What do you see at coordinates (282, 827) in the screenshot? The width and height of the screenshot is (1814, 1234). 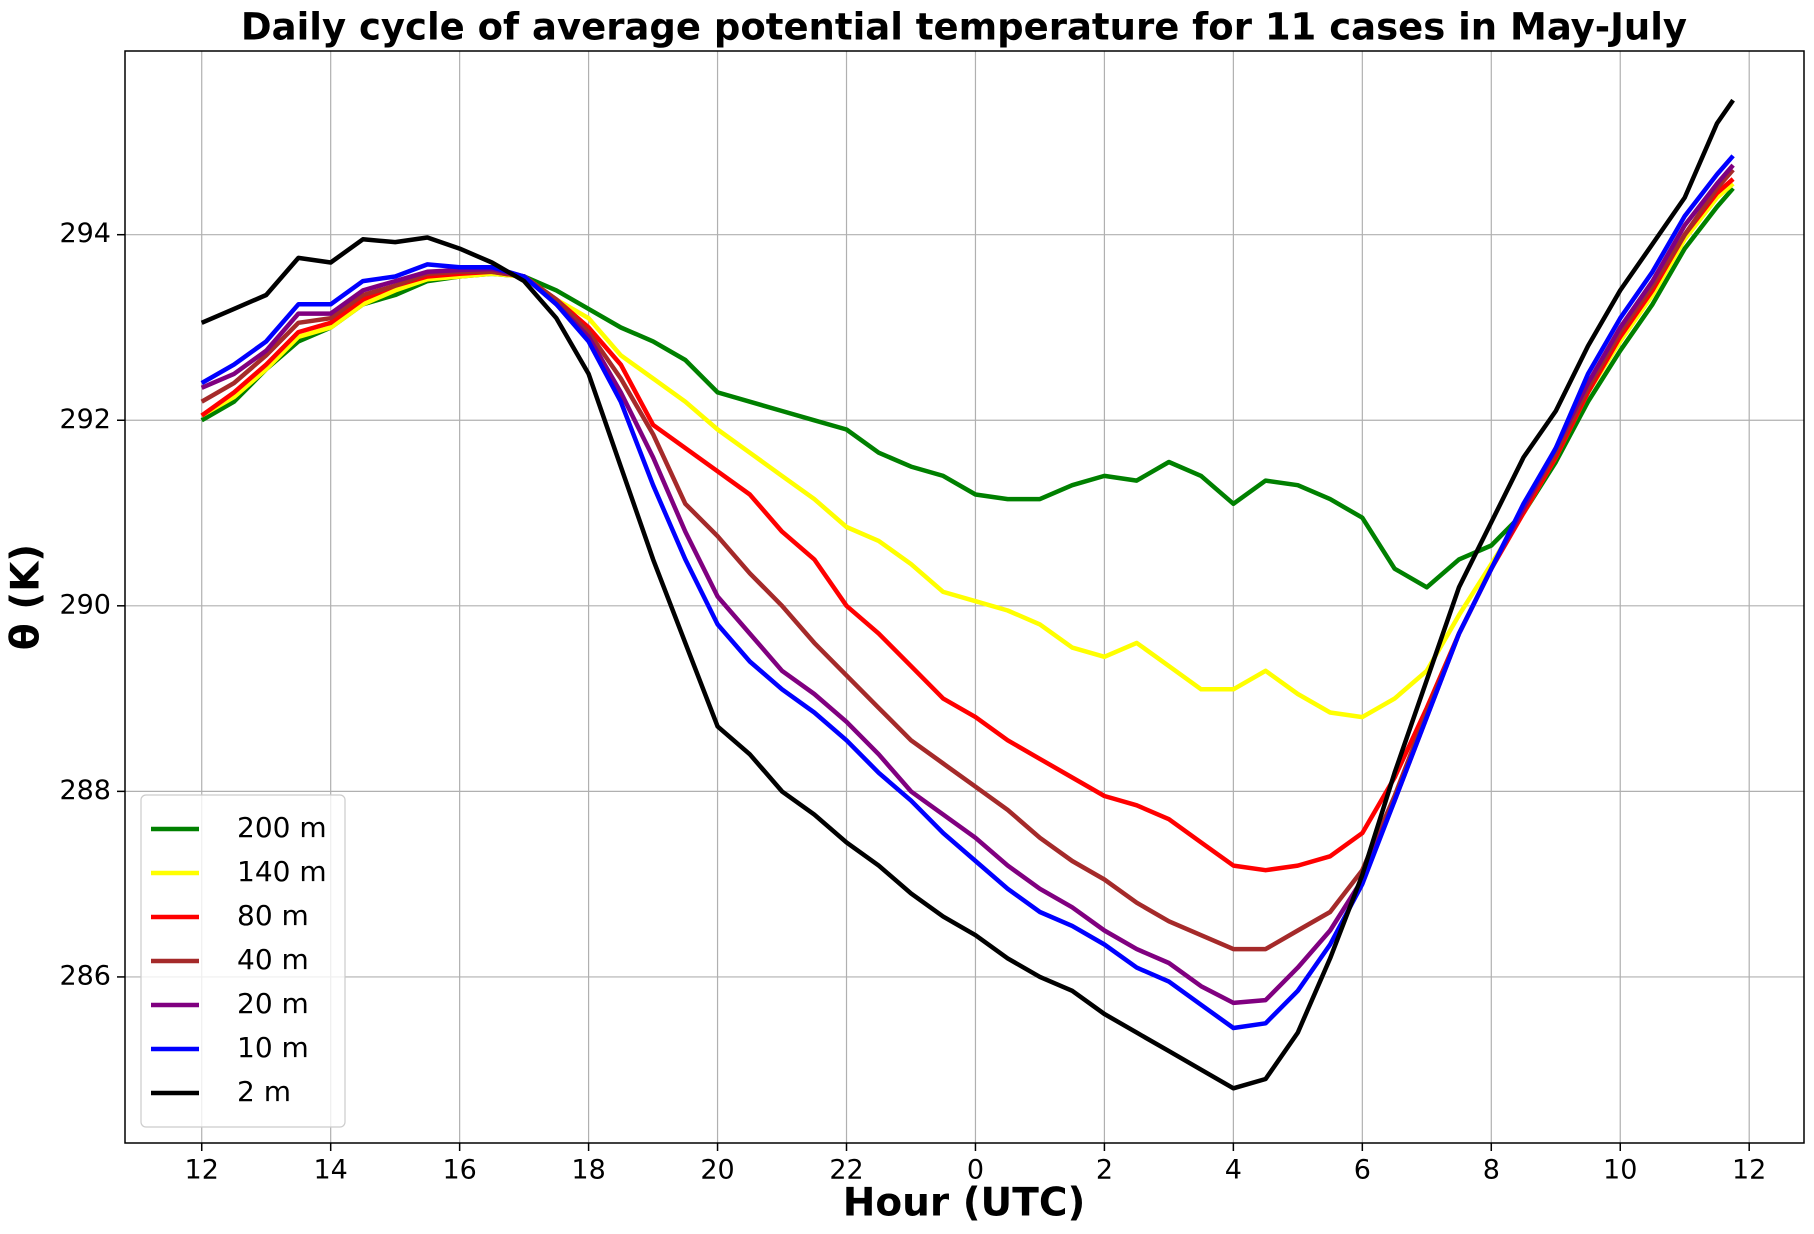 I see `legend-label: 200 m` at bounding box center [282, 827].